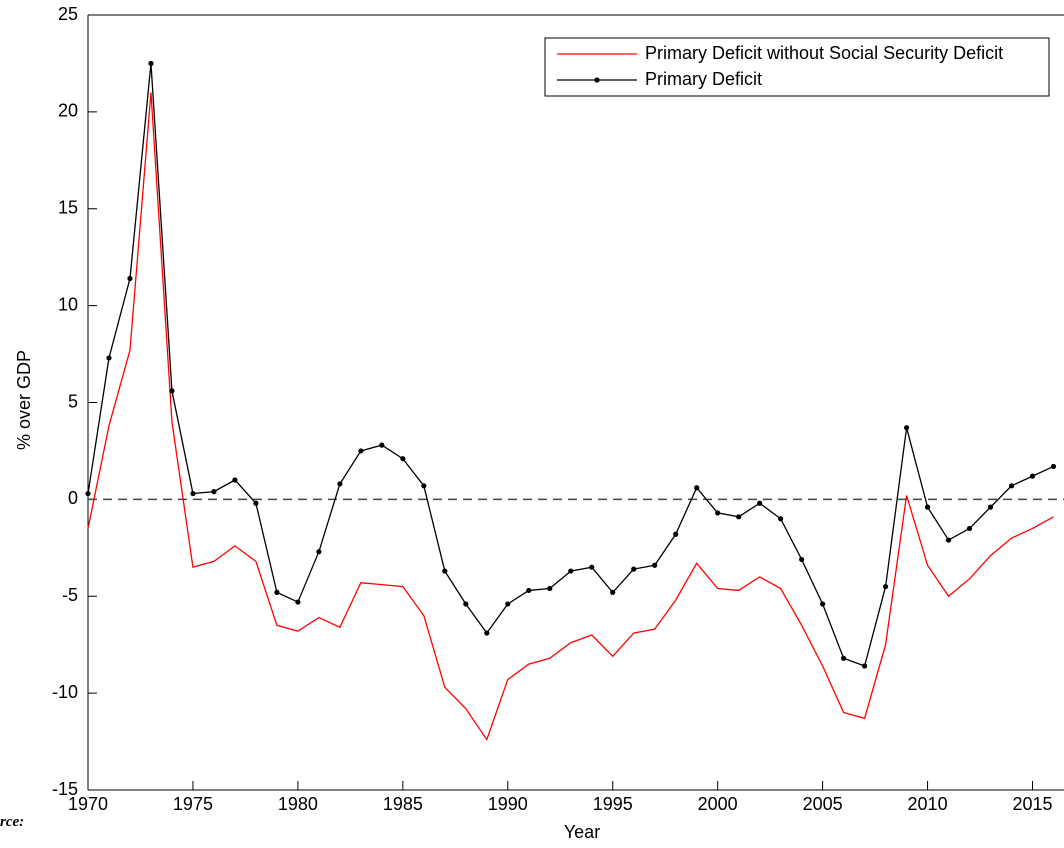 The image size is (1064, 848). What do you see at coordinates (582, 832) in the screenshot?
I see `x-axis-label: Year` at bounding box center [582, 832].